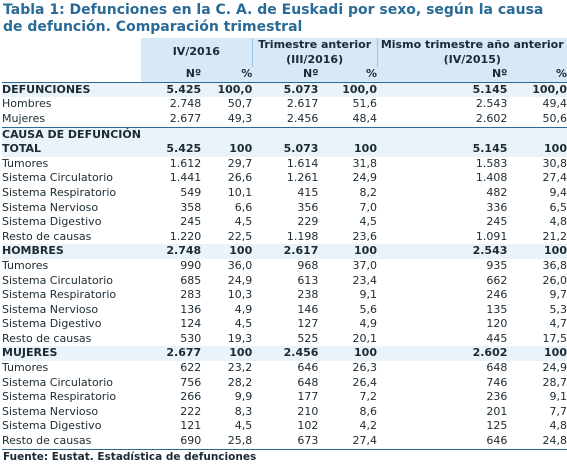  What do you see at coordinates (497, 309) in the screenshot?
I see `cell-count: 135` at bounding box center [497, 309].